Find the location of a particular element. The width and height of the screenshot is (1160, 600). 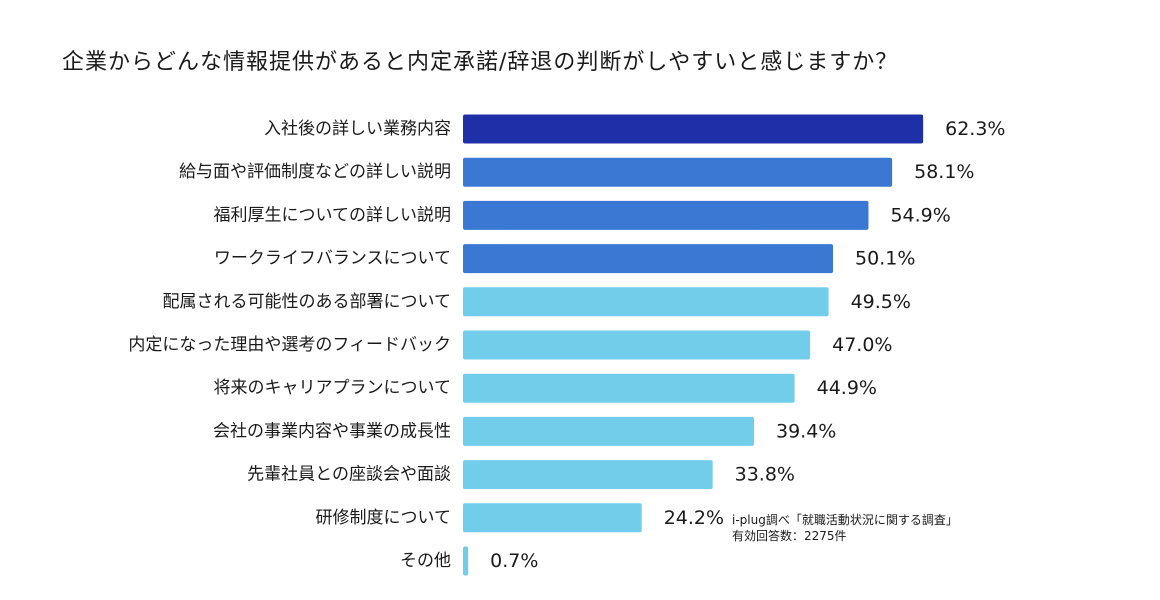

category-label: 配属される可能性のある部署について is located at coordinates (307, 302).